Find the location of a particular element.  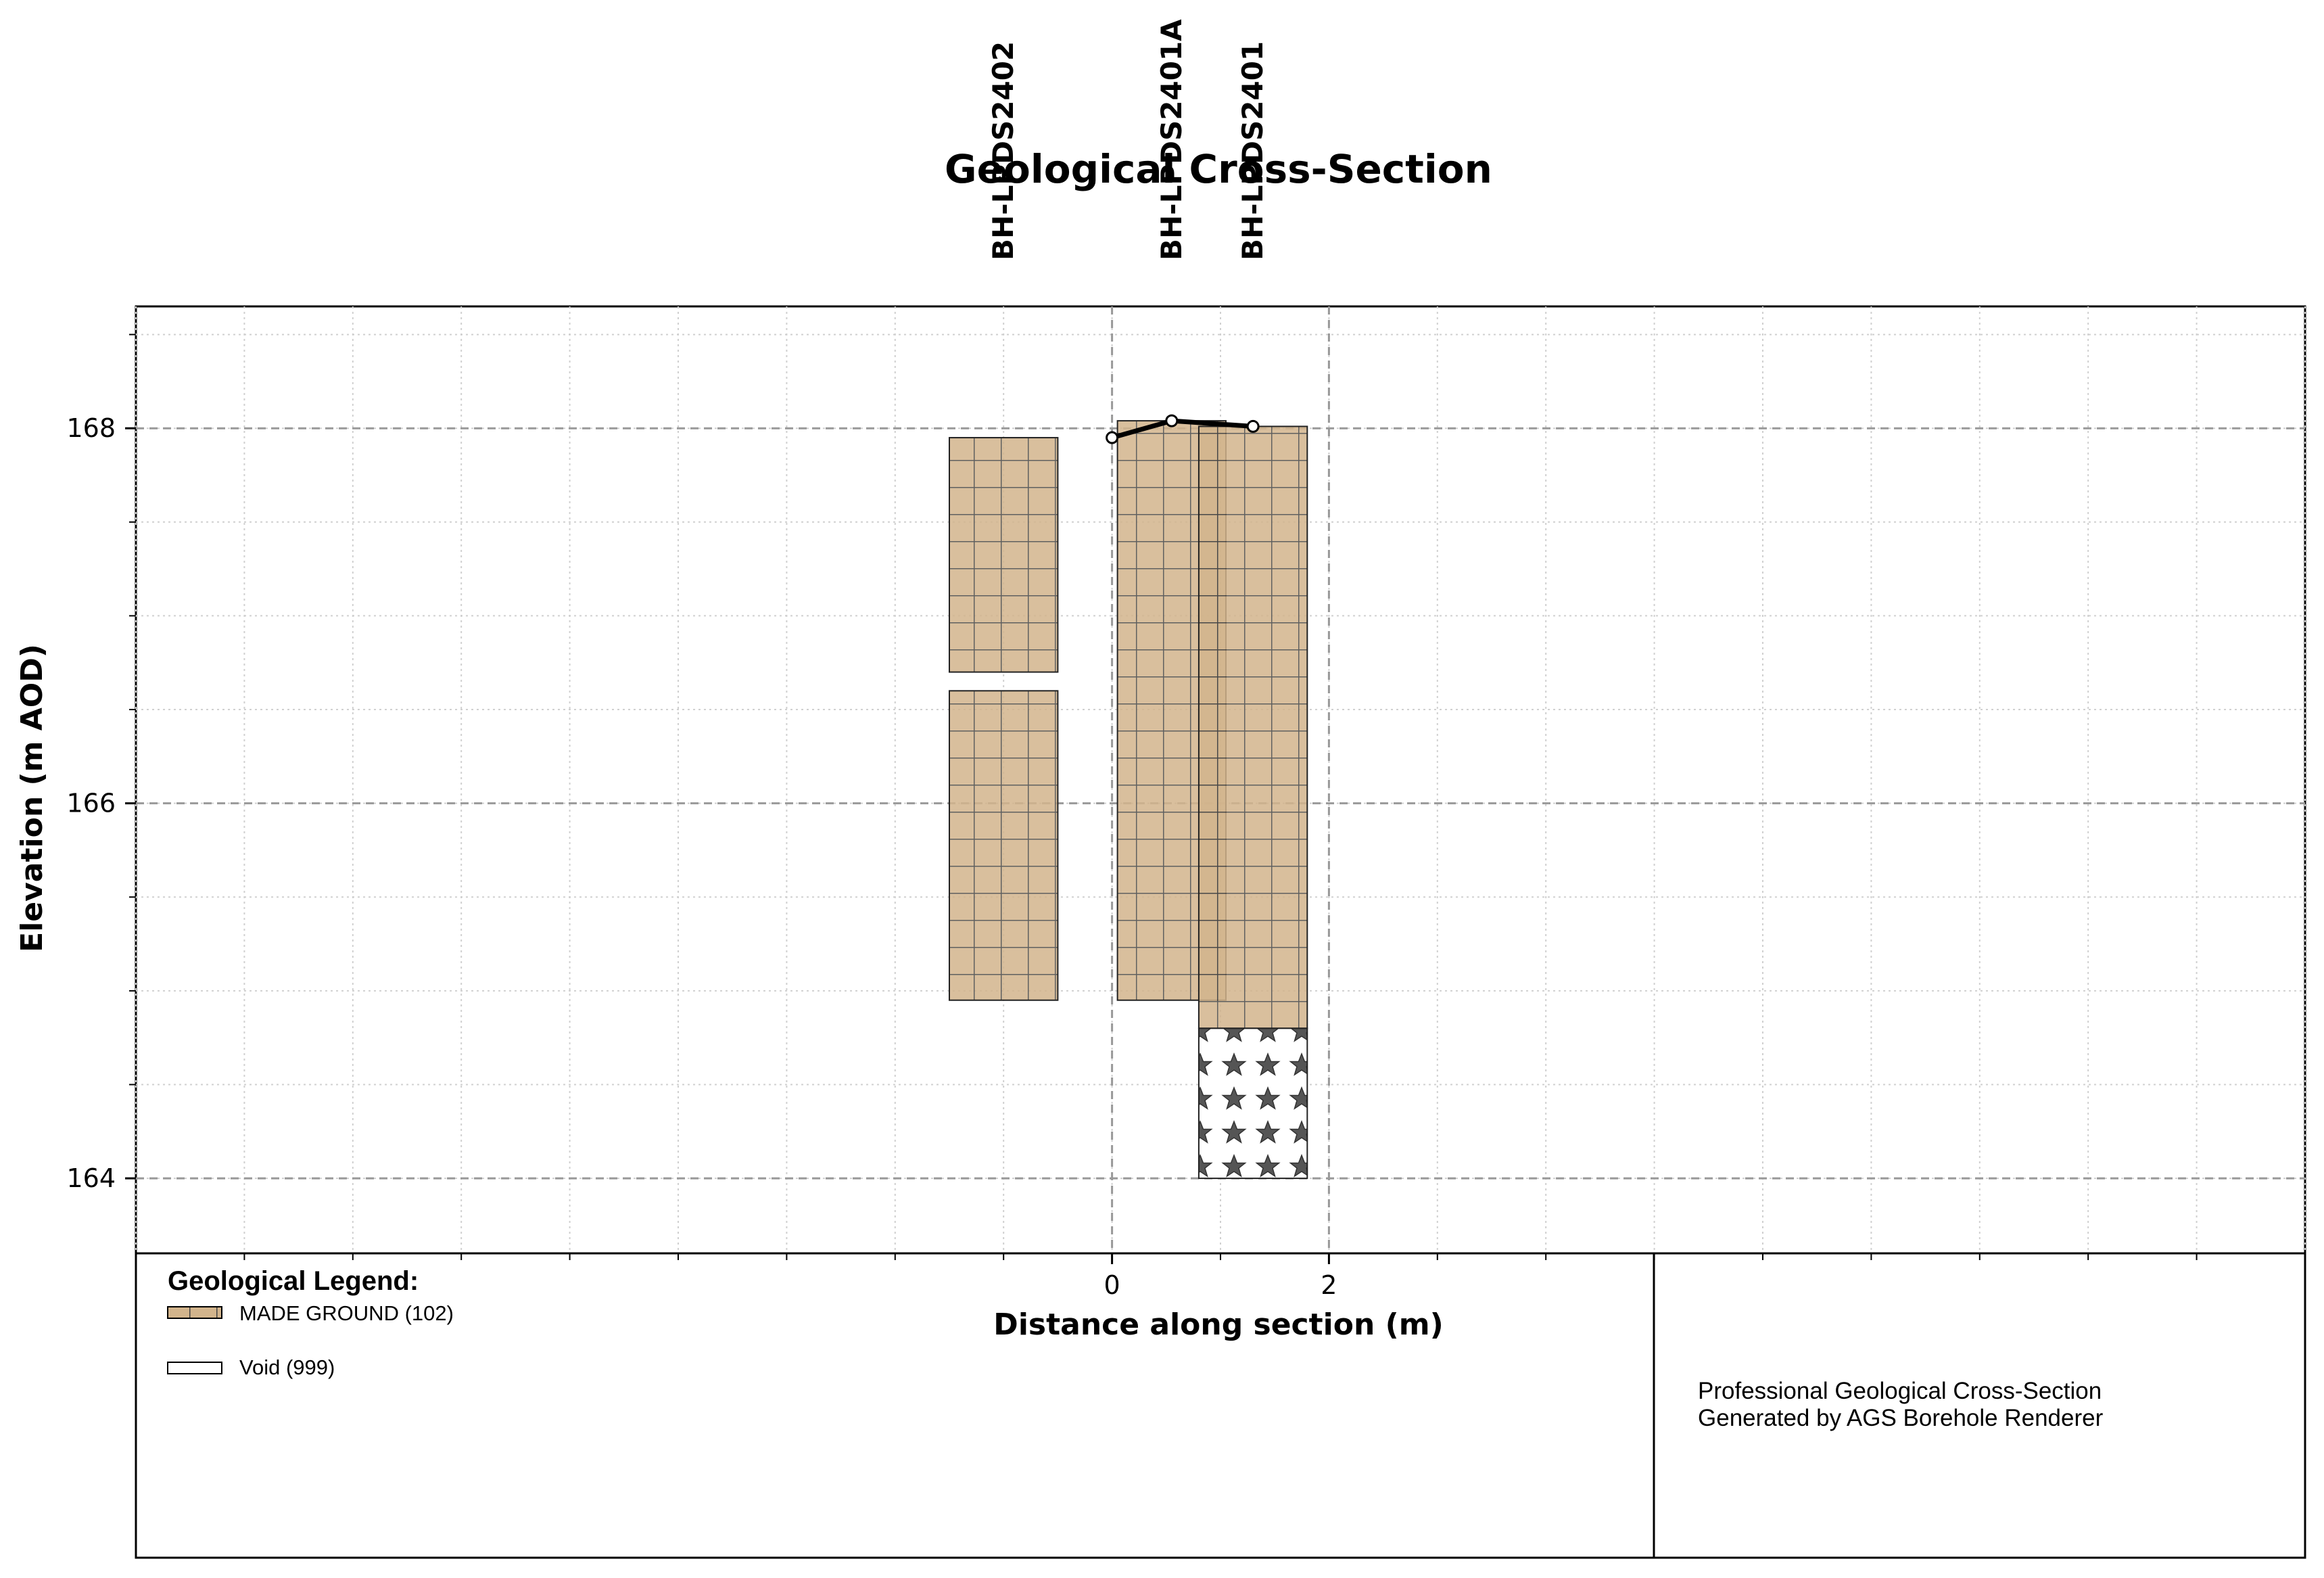

legend-swatch-made-ground is located at coordinates (194, 1312).